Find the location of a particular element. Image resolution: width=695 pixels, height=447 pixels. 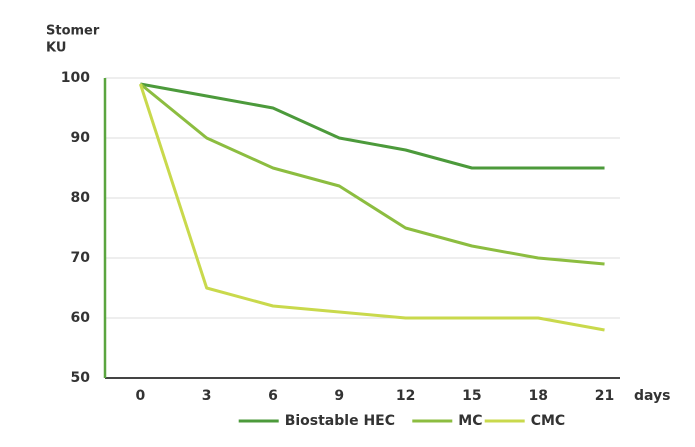

x-axis-label: days is located at coordinates (652, 396).